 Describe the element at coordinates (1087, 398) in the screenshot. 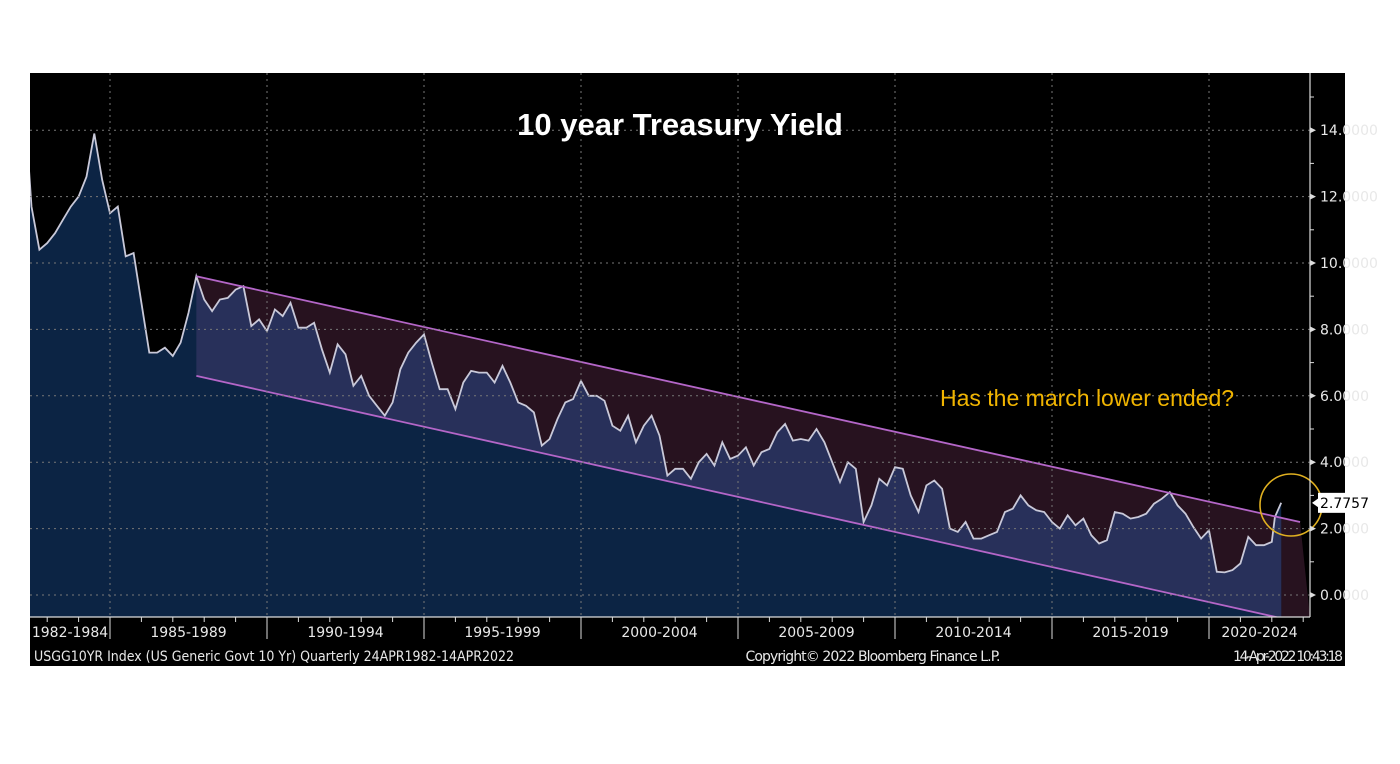

I see `annotation-text: Has the march lower ended?` at that location.